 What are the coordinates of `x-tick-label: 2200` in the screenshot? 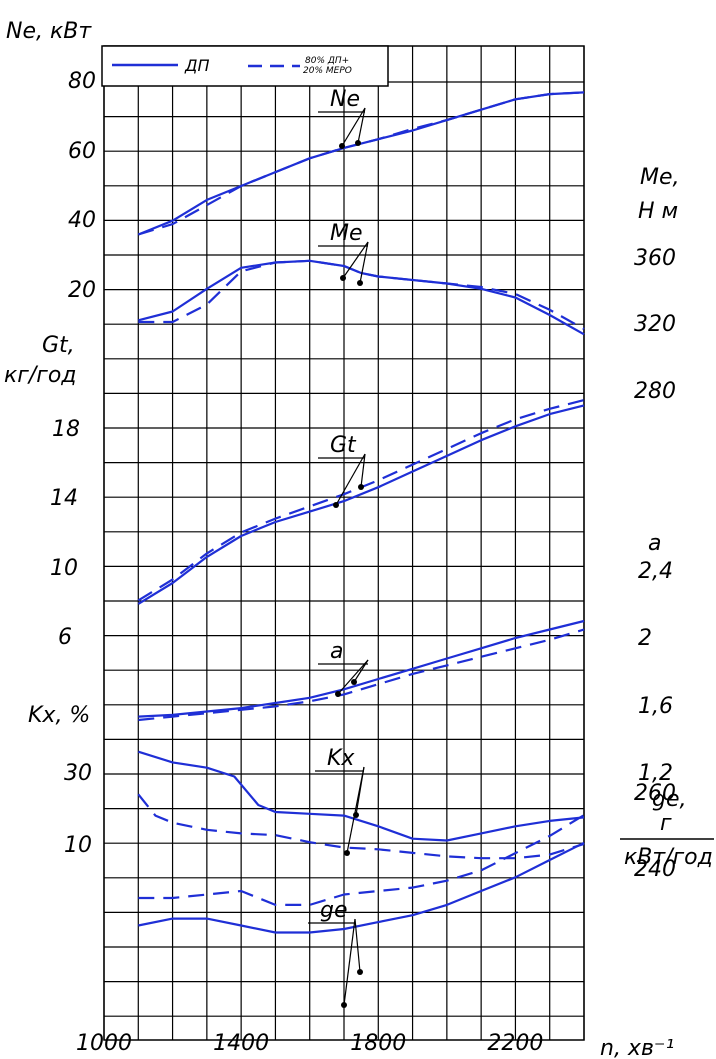 It's located at (515, 1043).